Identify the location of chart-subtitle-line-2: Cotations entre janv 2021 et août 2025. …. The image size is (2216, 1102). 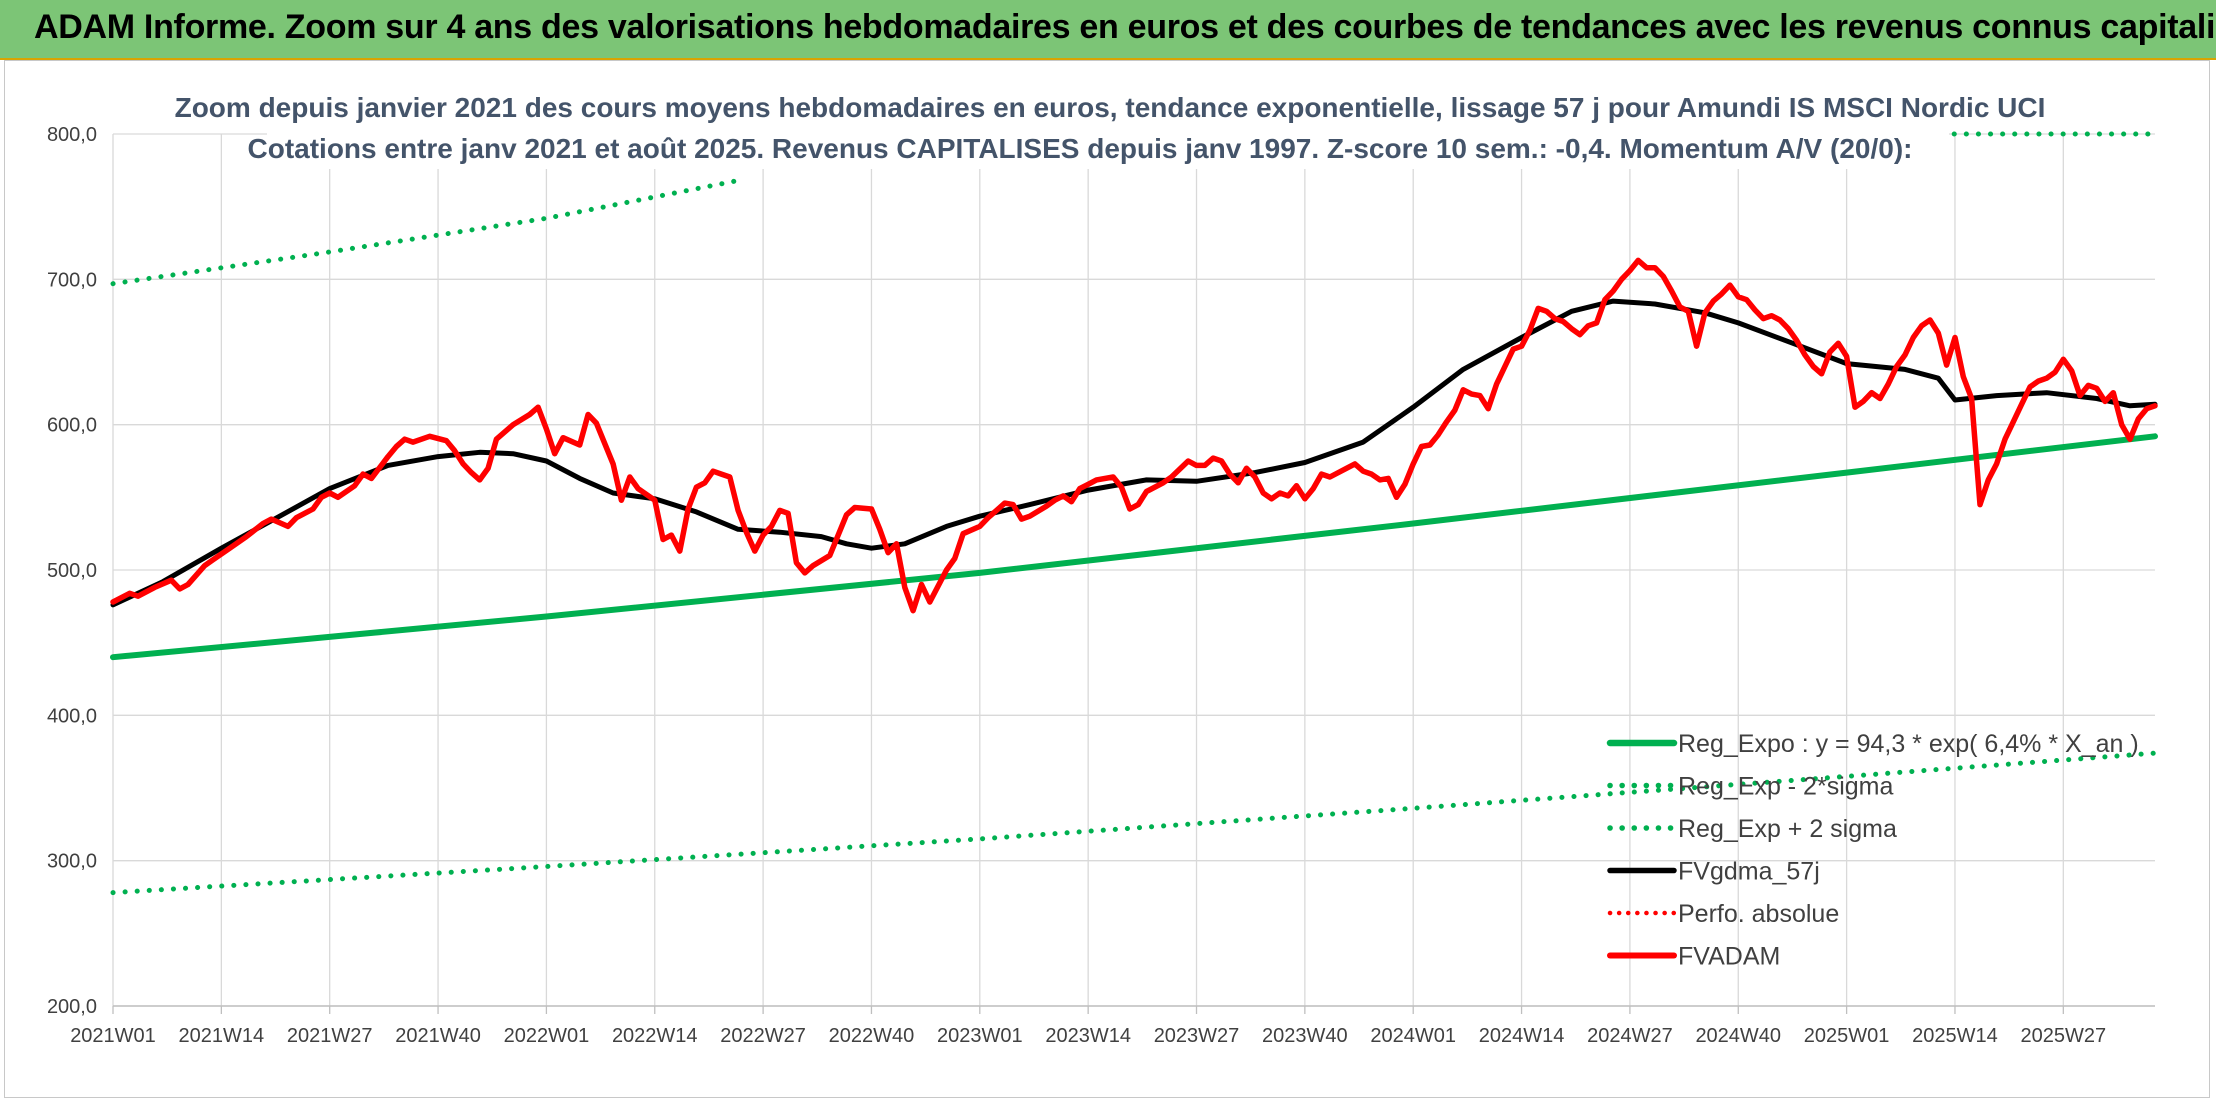
(1080, 148).